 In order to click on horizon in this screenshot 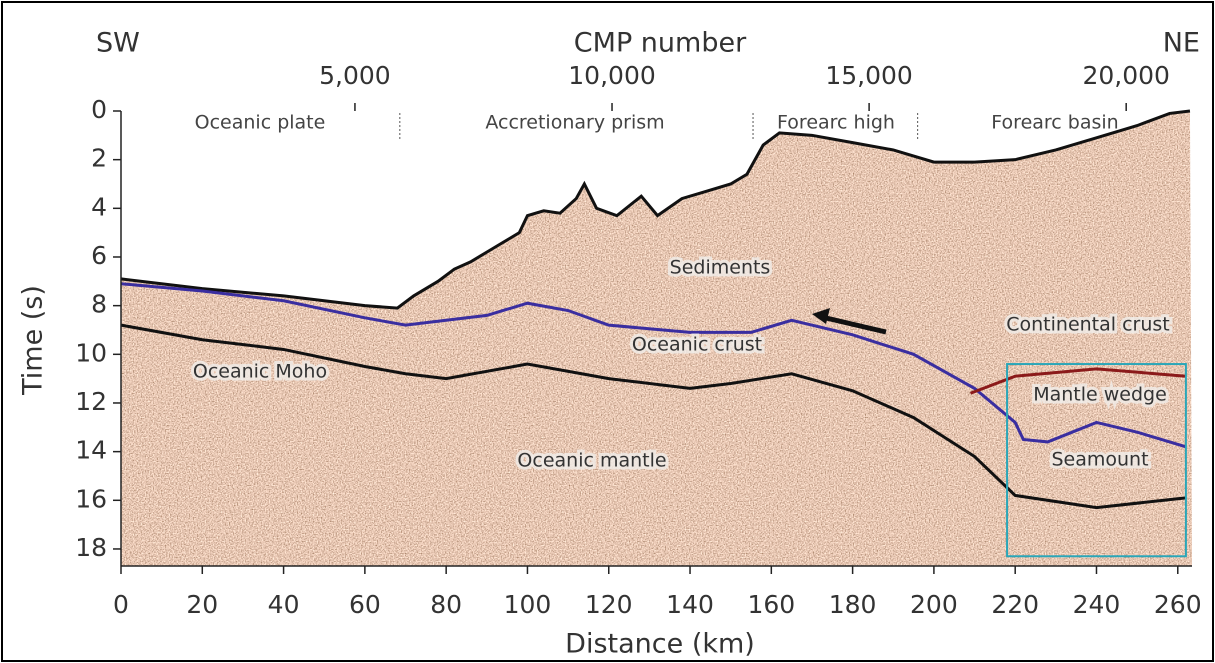, I will do `click(1078, 381)`.